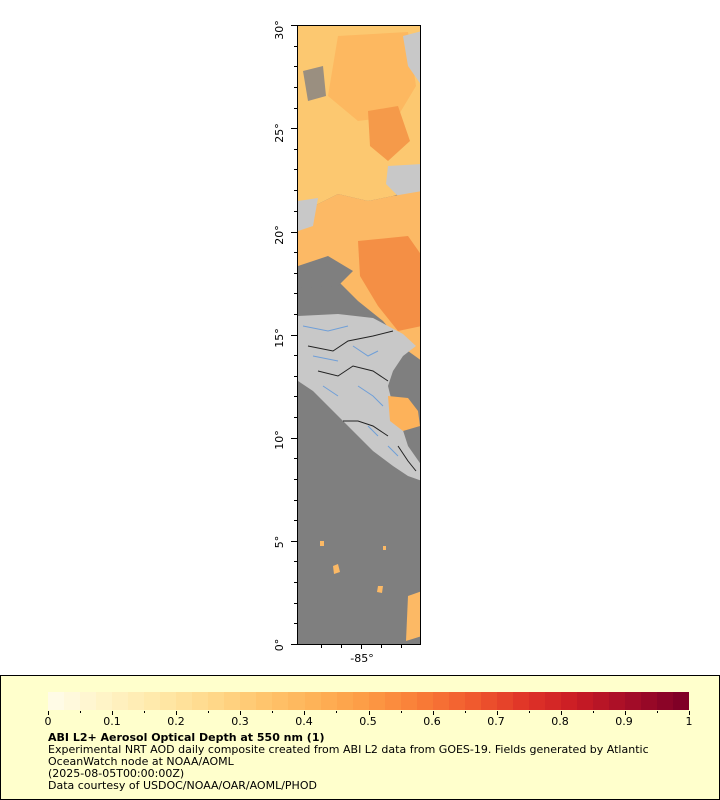 The width and height of the screenshot is (720, 800). What do you see at coordinates (560, 721) in the screenshot?
I see `colorbar-label: 0.8` at bounding box center [560, 721].